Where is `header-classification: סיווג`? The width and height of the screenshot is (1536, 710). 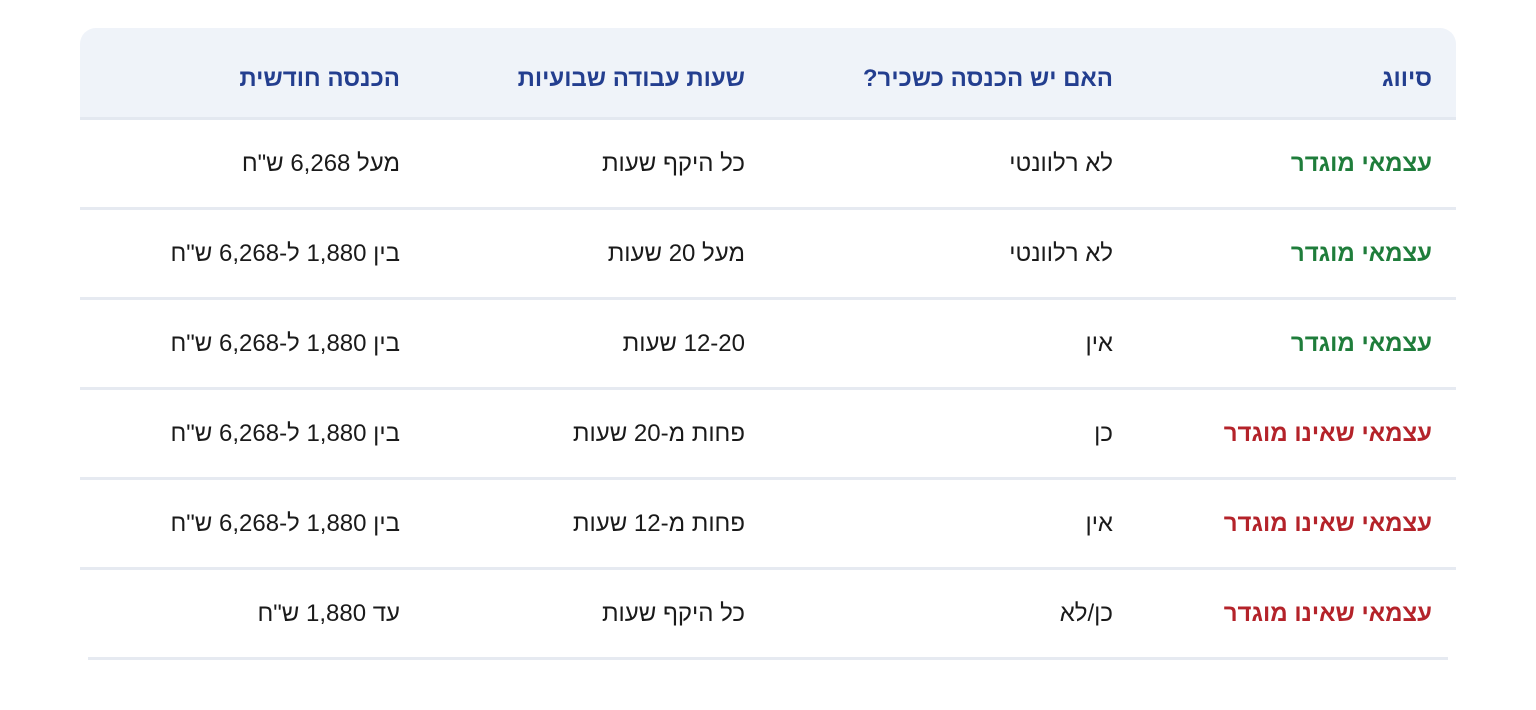 header-classification: סיווג is located at coordinates (1407, 78).